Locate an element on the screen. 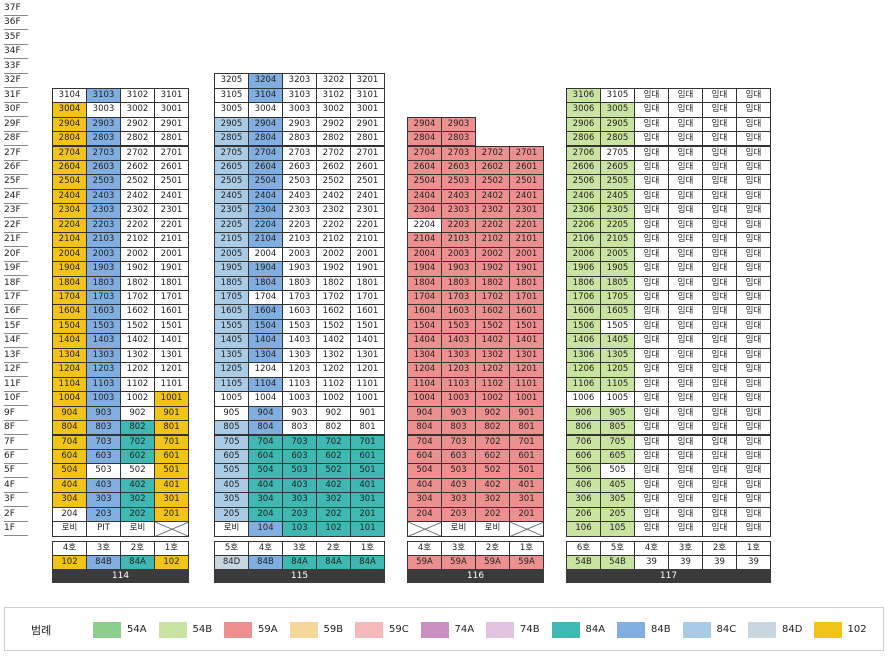 This screenshot has height=657, width=892. unit-cell: 1702 is located at coordinates (333, 298).